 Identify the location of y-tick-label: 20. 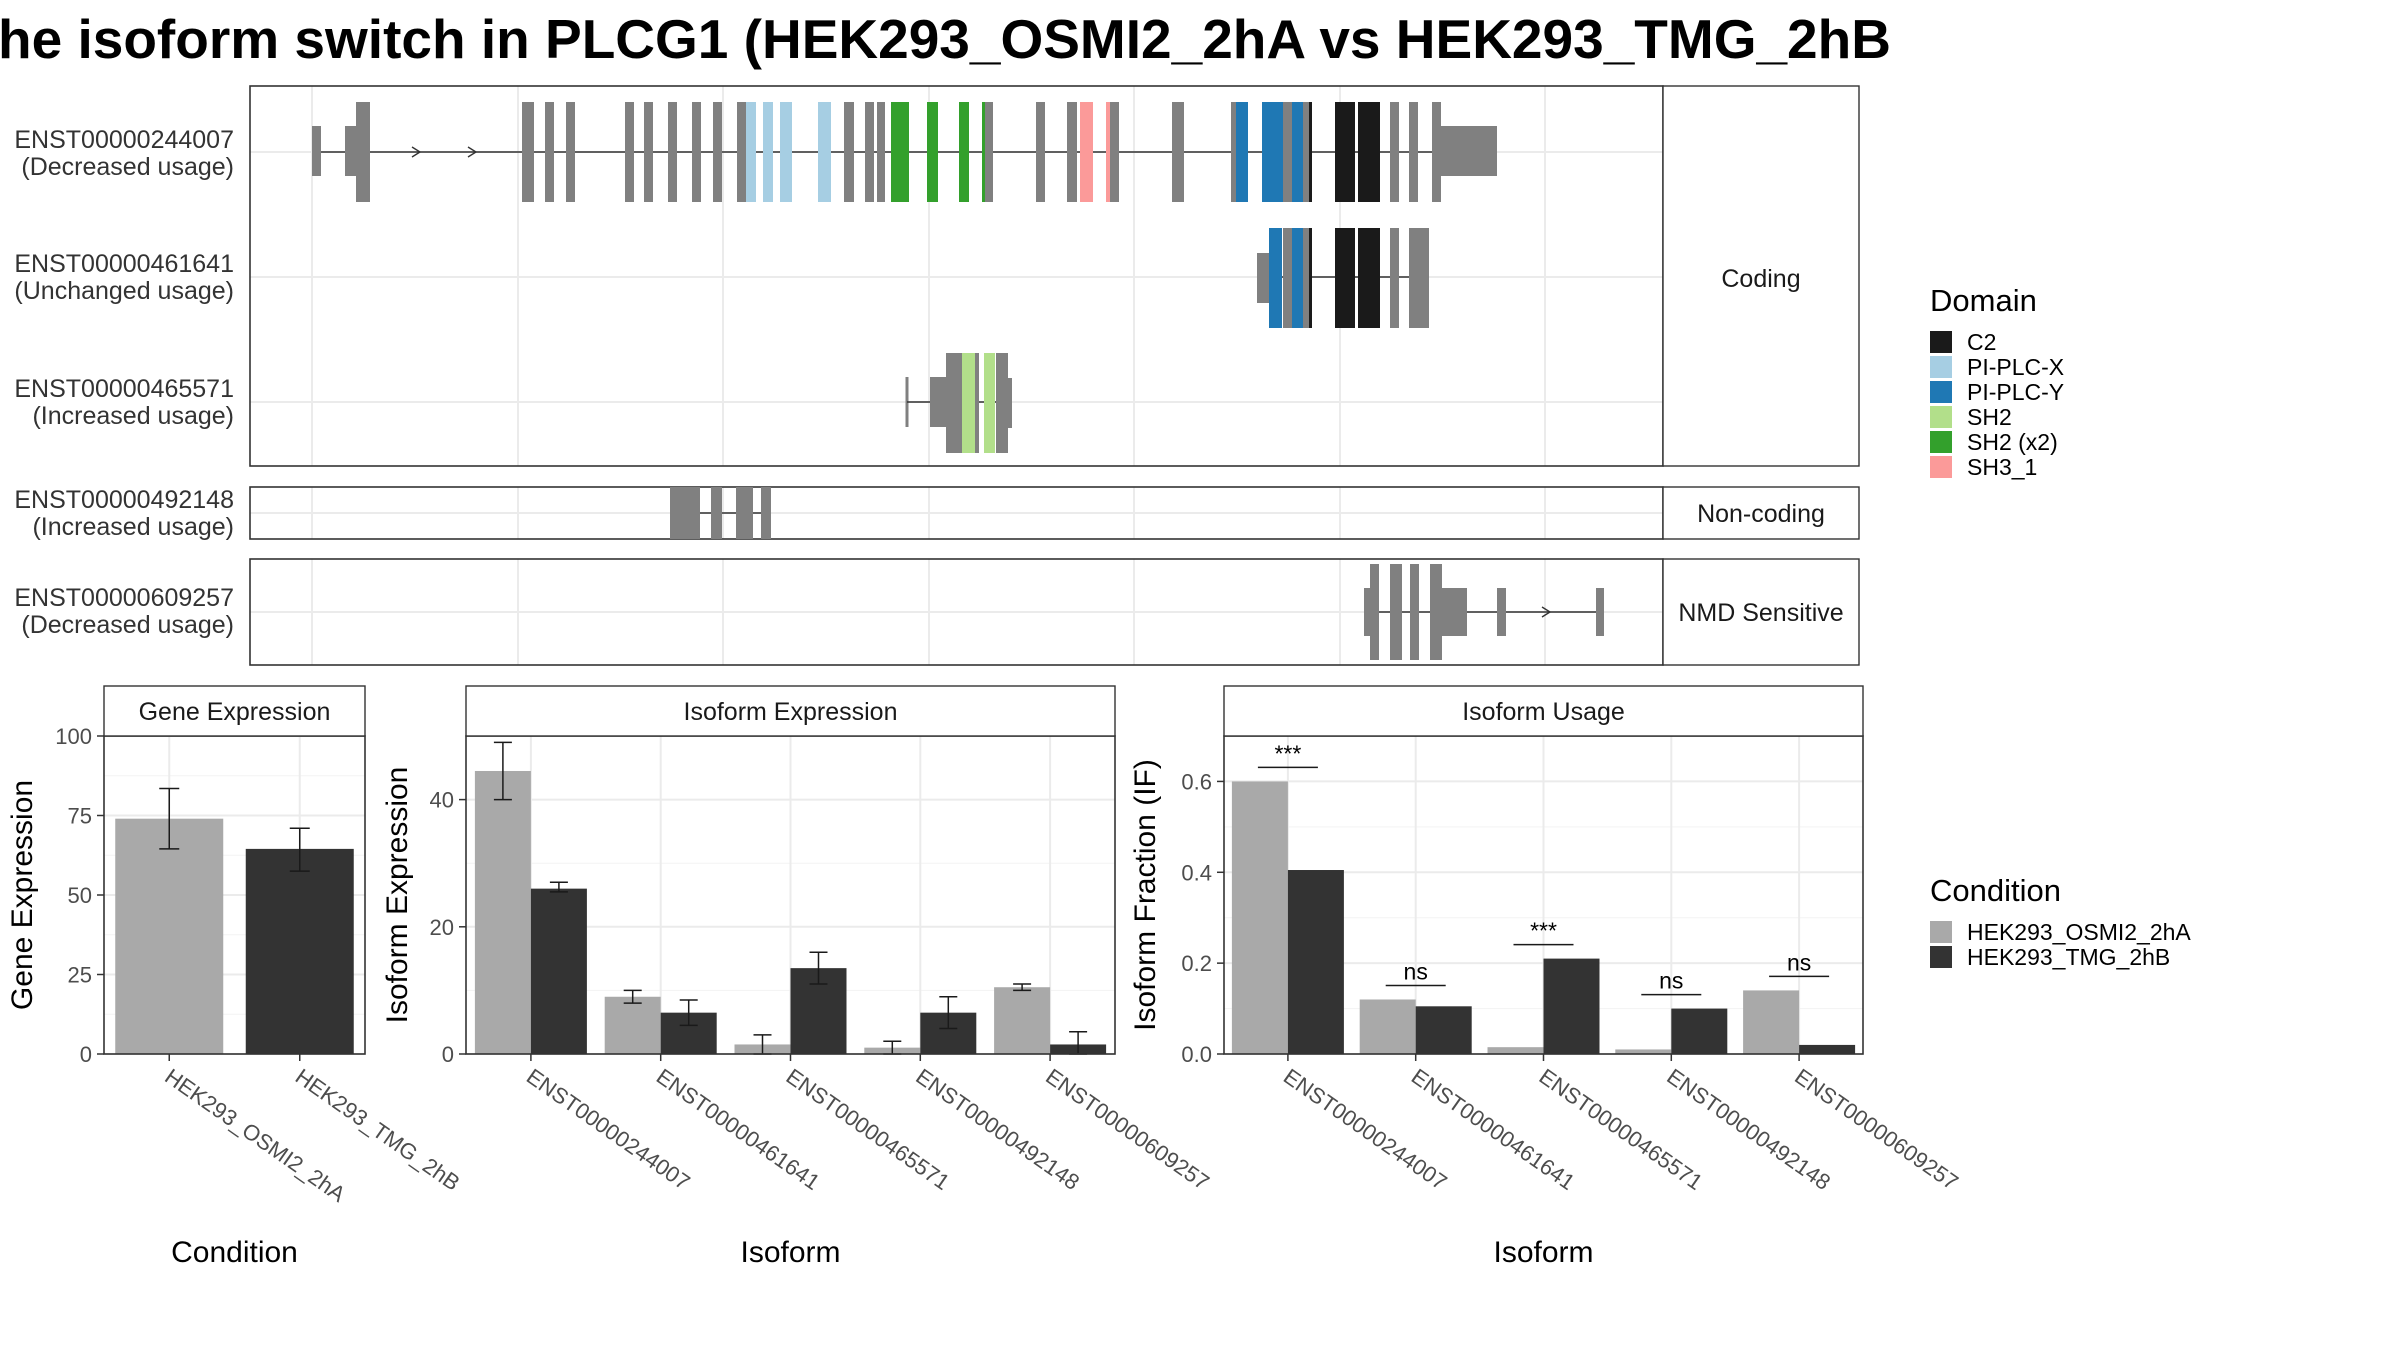
(442, 927).